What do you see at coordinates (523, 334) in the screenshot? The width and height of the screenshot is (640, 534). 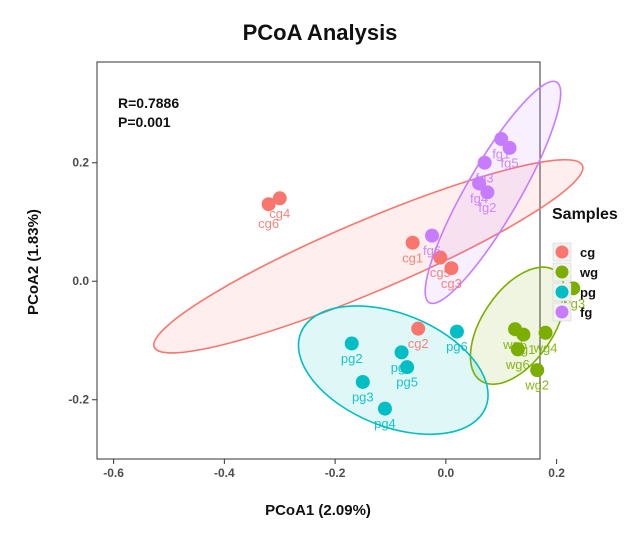 I see `point-wg1` at bounding box center [523, 334].